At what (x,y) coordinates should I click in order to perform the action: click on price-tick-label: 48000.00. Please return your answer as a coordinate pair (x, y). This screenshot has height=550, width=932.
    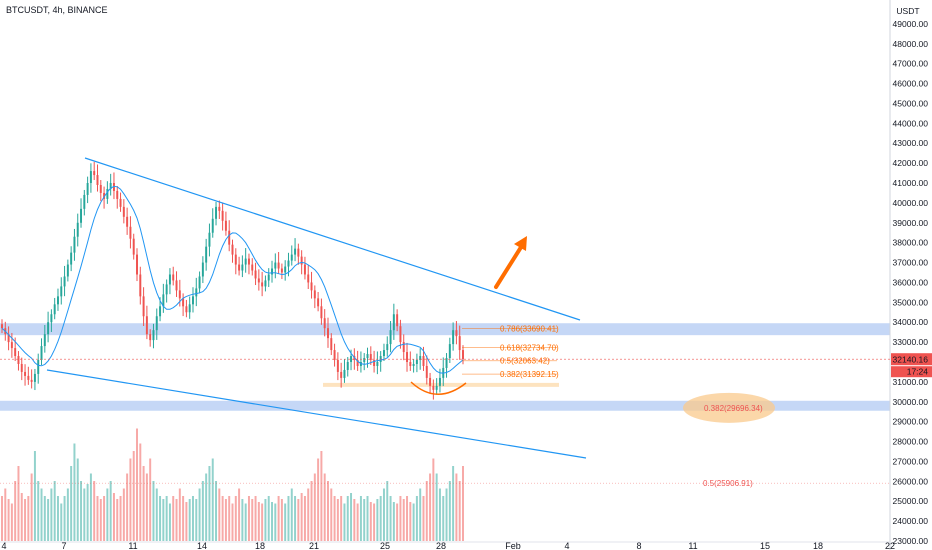
    Looking at the image, I should click on (911, 44).